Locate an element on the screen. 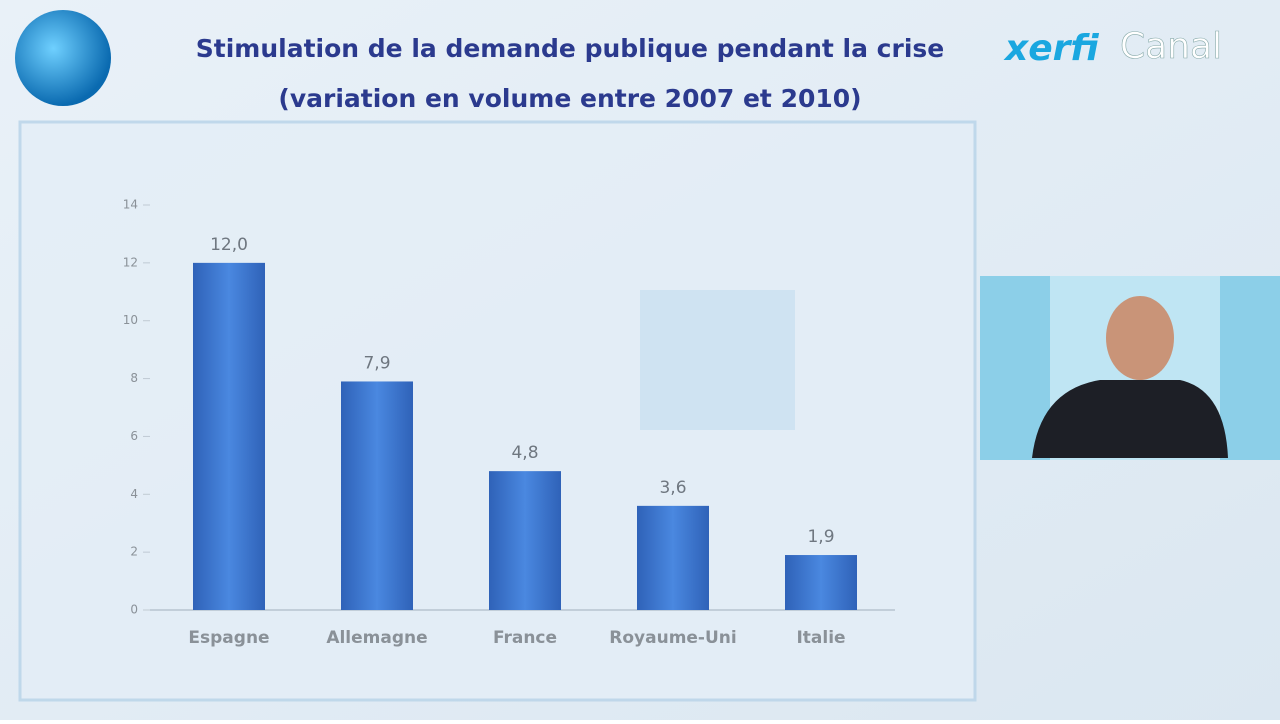 The width and height of the screenshot is (1280, 724). y-tick-label: 2 is located at coordinates (134, 552).